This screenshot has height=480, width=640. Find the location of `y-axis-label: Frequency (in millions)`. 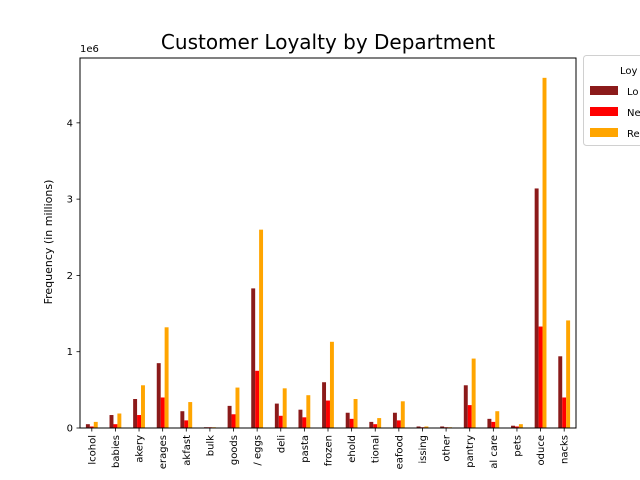

y-axis-label: Frequency (in millions) is located at coordinates (48, 242).